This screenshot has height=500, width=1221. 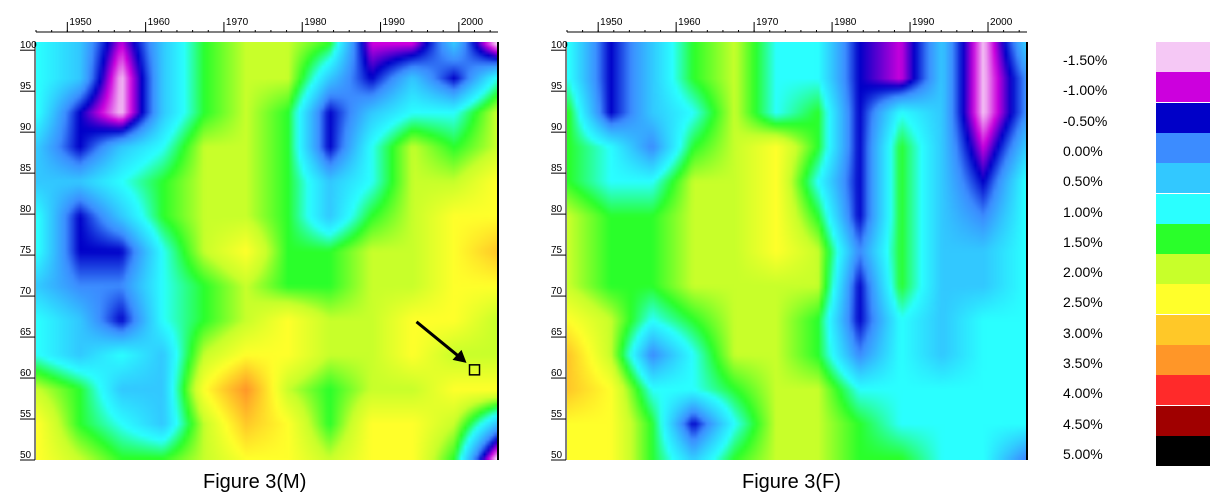 I want to click on marker-arrow, so click(x=438, y=340).